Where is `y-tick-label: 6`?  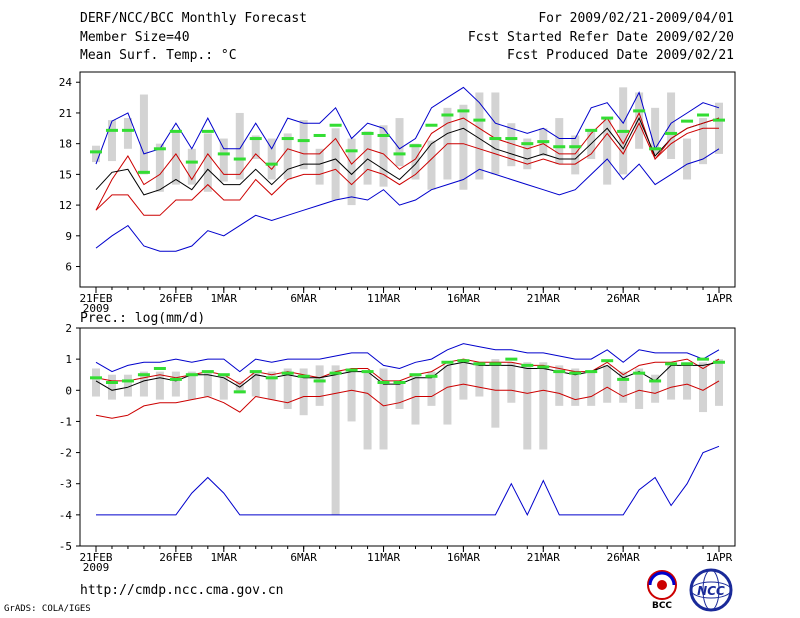
y-tick-label: 6 is located at coordinates (68, 267).